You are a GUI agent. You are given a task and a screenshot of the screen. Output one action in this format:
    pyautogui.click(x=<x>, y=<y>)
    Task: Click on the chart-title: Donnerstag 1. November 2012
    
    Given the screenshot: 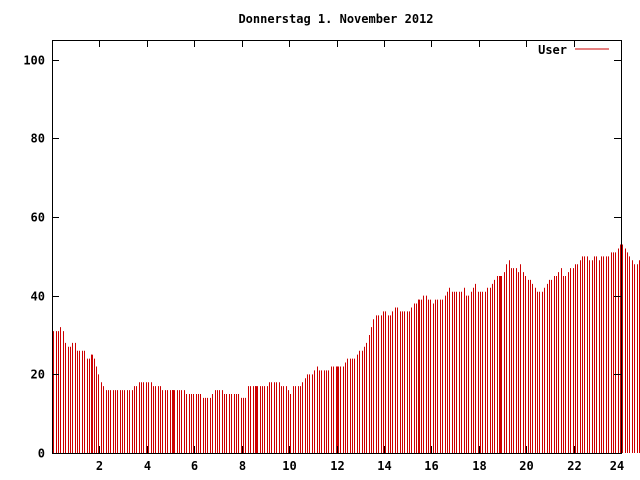 What is the action you would take?
    pyautogui.click(x=335, y=19)
    